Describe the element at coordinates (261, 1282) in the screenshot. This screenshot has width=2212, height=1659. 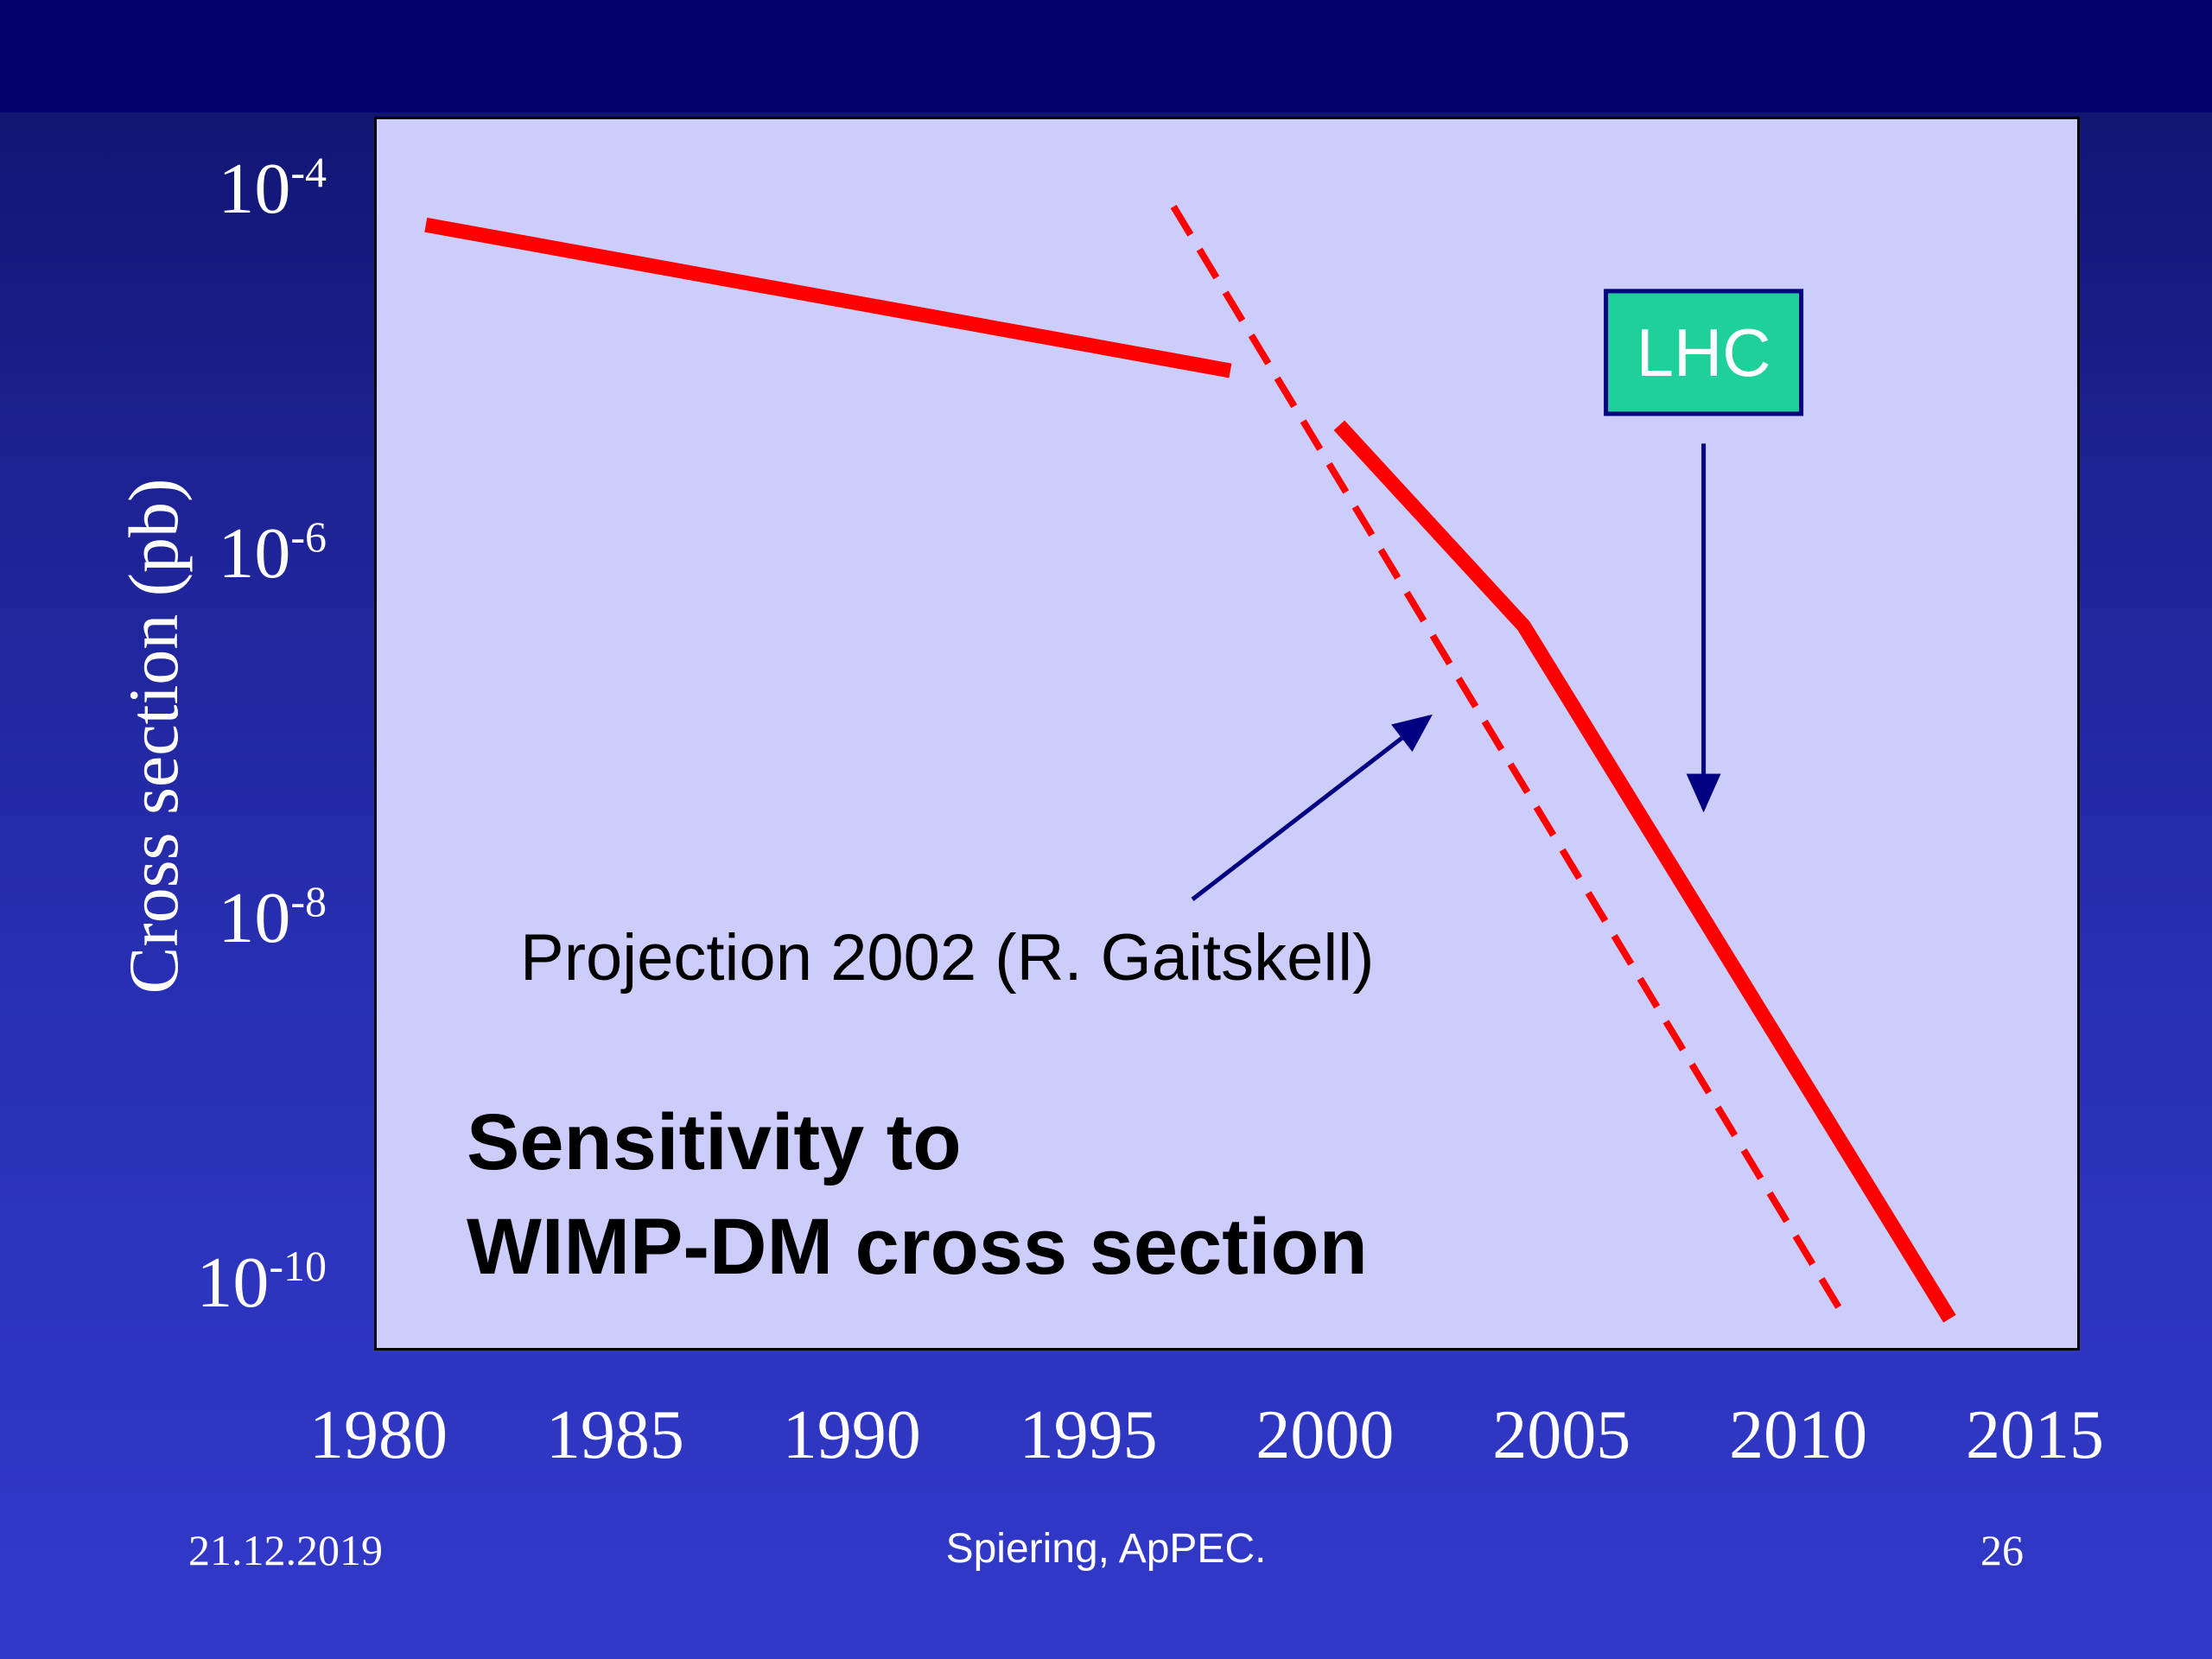
I see `y-tick-label: 10⁻¹⁰` at that location.